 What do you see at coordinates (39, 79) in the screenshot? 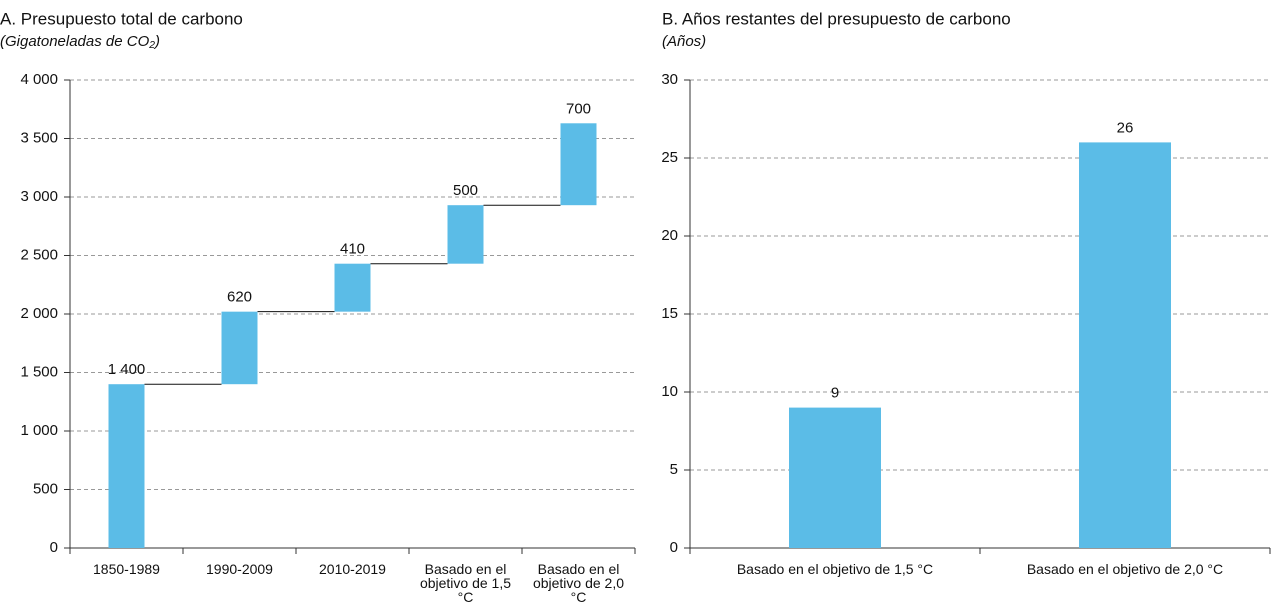
I see `y-tick-label: 4 000` at bounding box center [39, 79].